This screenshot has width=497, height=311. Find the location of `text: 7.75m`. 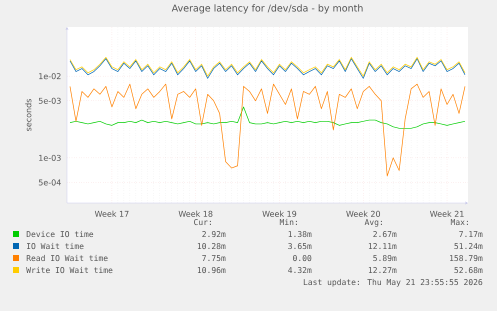

text: 7.75m is located at coordinates (214, 258).